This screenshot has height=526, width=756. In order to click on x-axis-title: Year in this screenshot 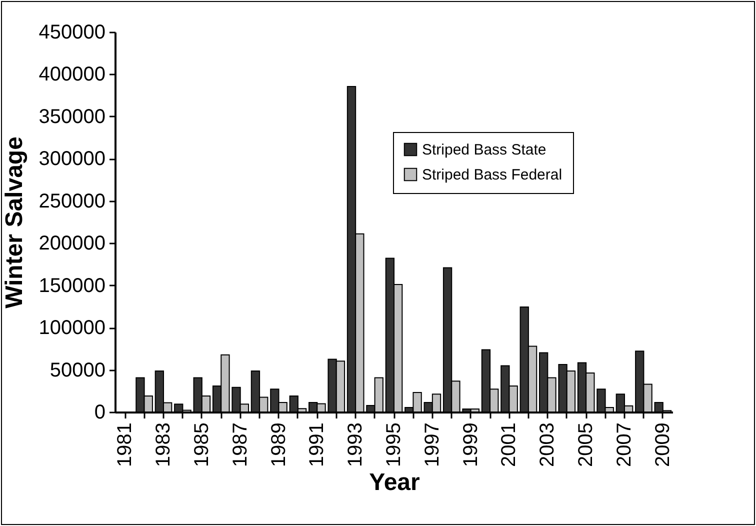, I will do `click(394, 482)`.